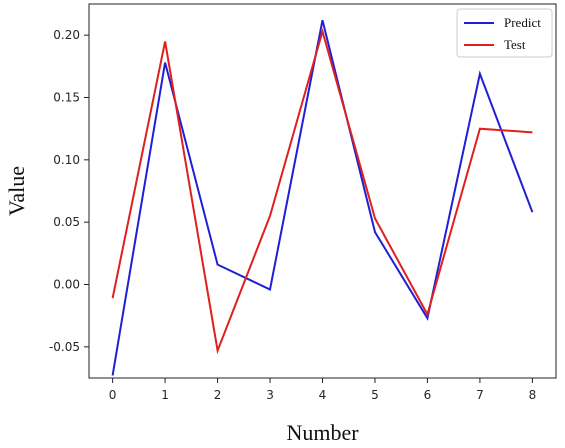 This screenshot has width=565, height=448. What do you see at coordinates (16, 191) in the screenshot?
I see `y-axis-label: Value` at bounding box center [16, 191].